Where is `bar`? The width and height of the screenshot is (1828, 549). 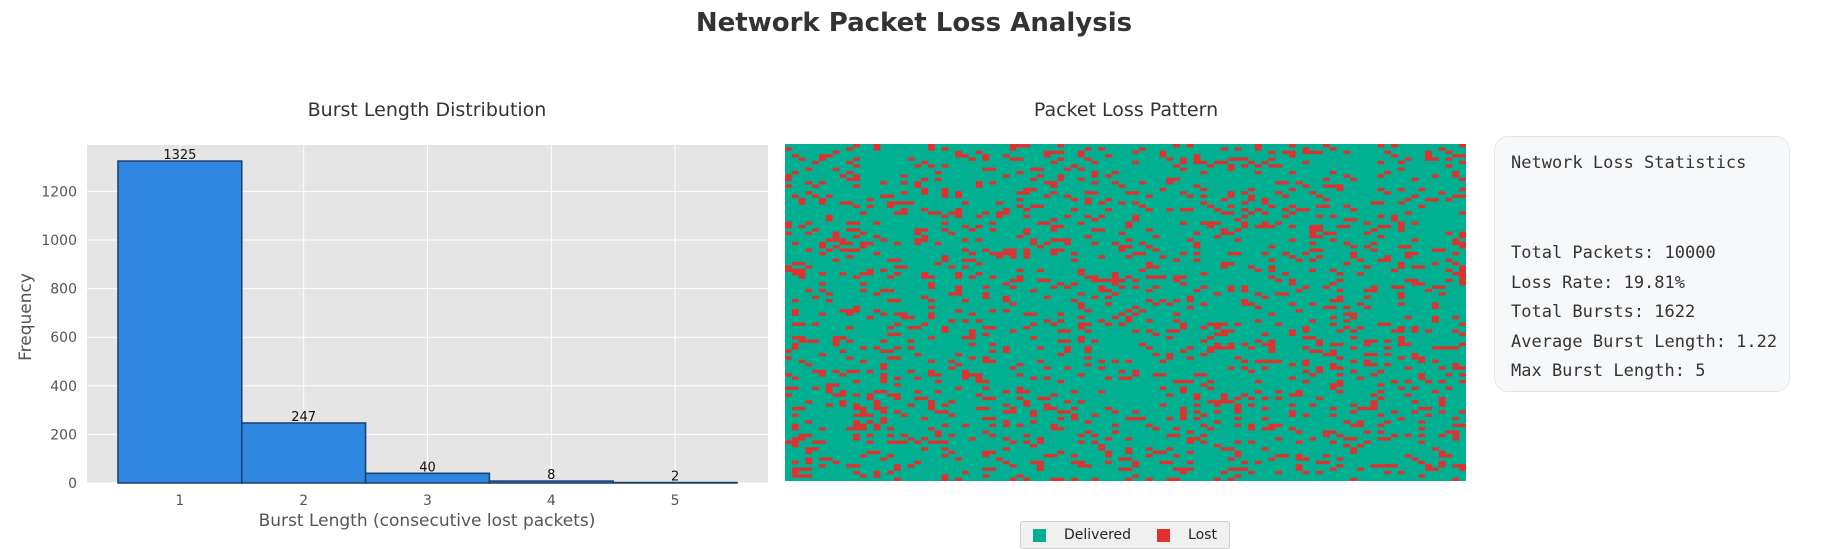 bar is located at coordinates (180, 322).